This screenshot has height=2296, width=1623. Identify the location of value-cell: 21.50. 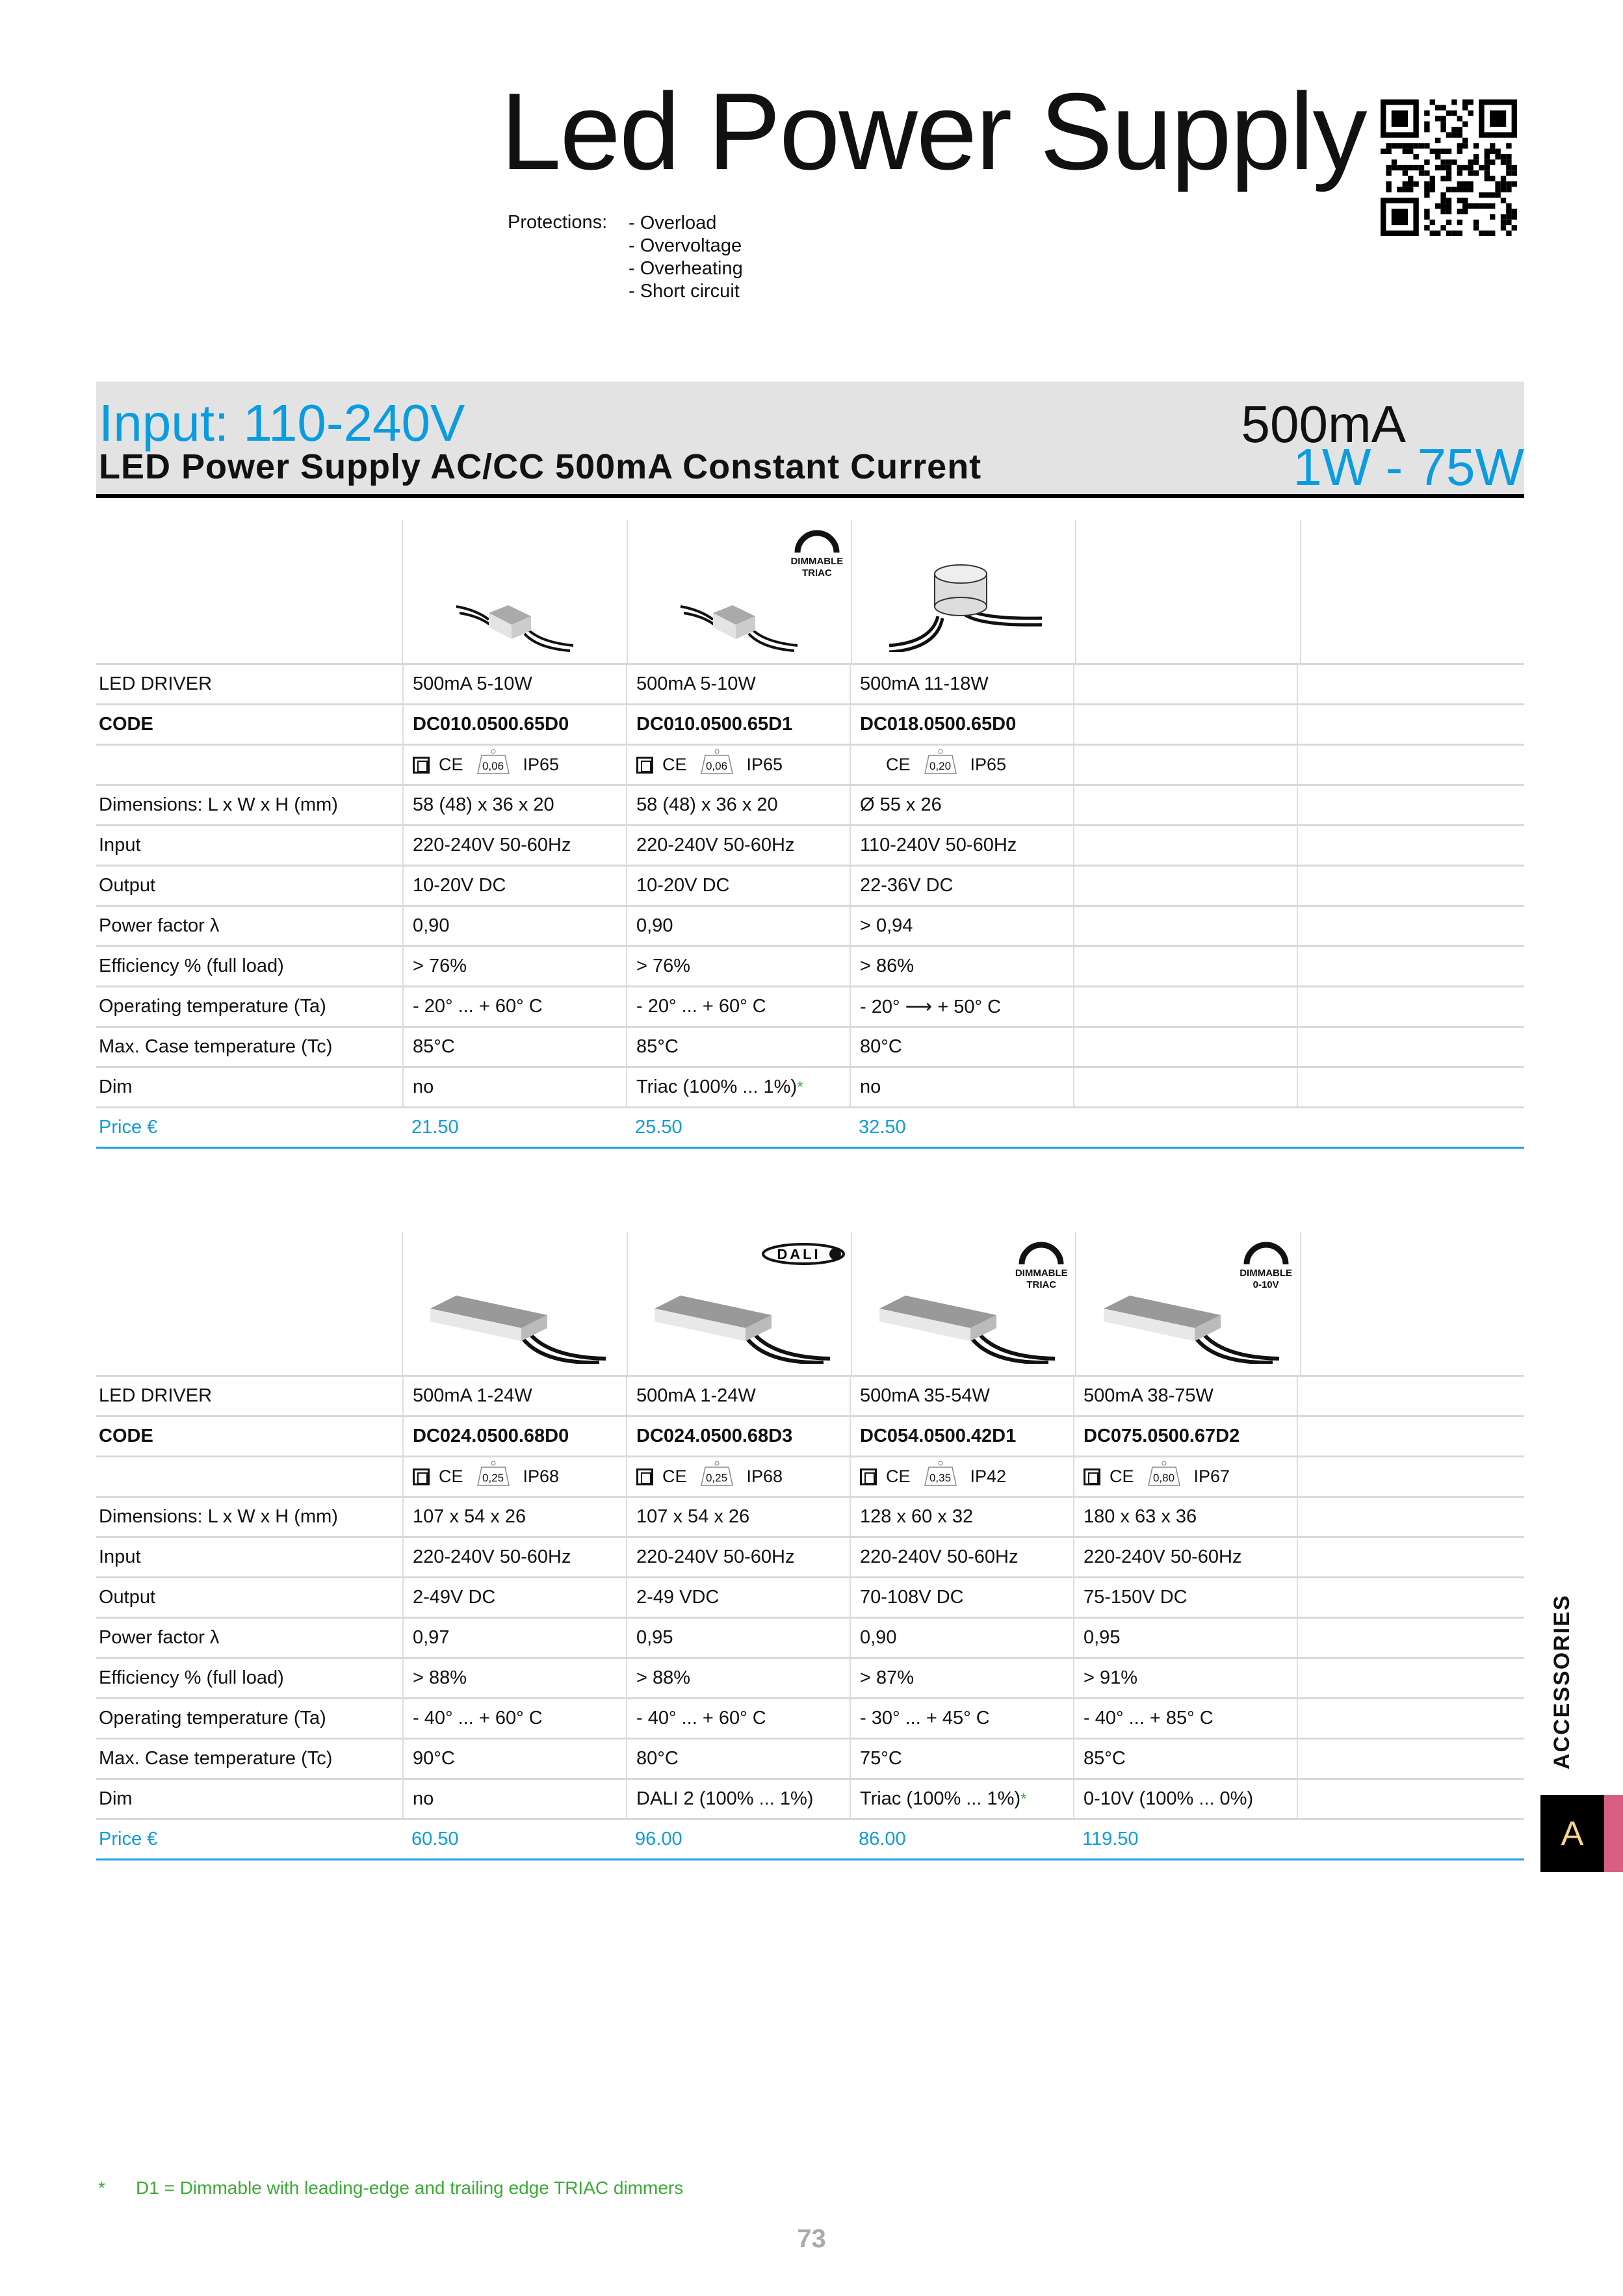
(514, 1127).